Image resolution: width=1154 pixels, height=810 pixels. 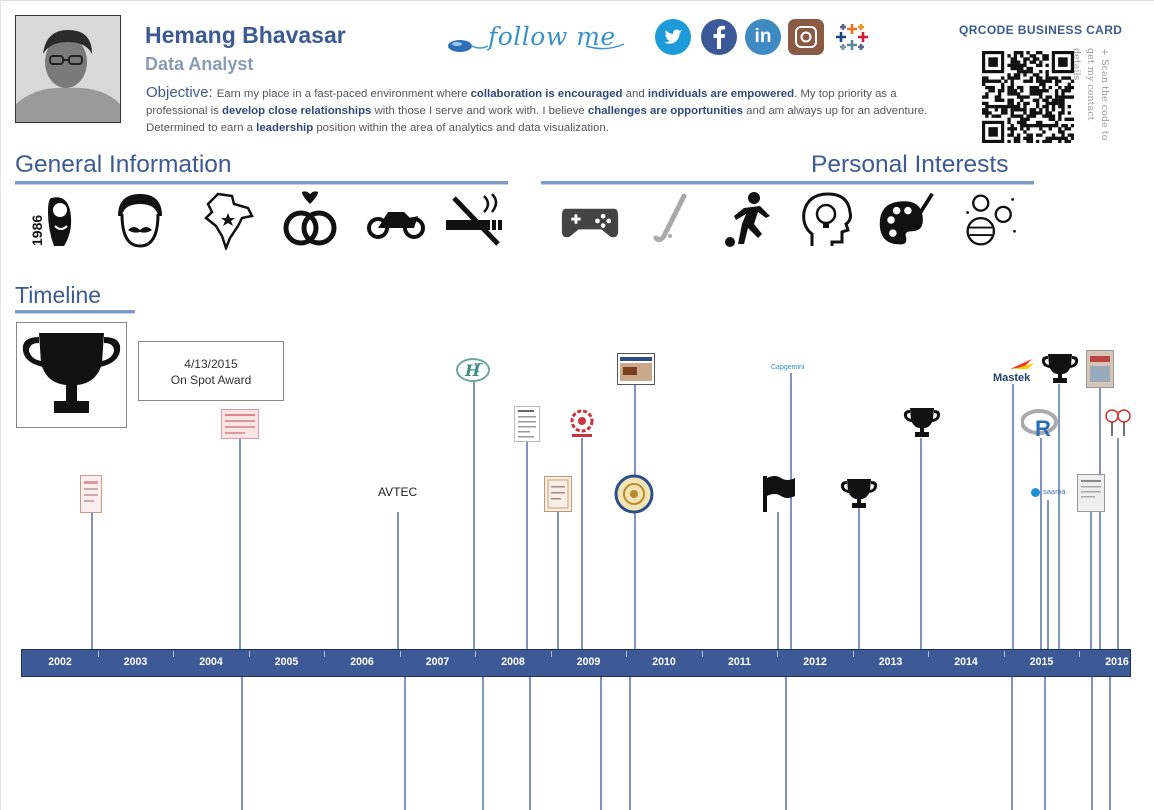 What do you see at coordinates (588, 662) in the screenshot?
I see `year-label-2009: 2009` at bounding box center [588, 662].